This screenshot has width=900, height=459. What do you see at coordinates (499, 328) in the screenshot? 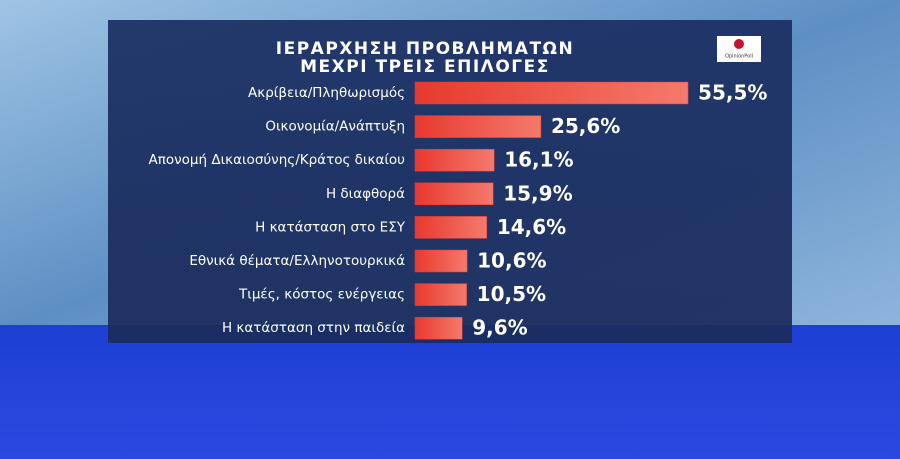
I see `value-label: 9,6%` at bounding box center [499, 328].